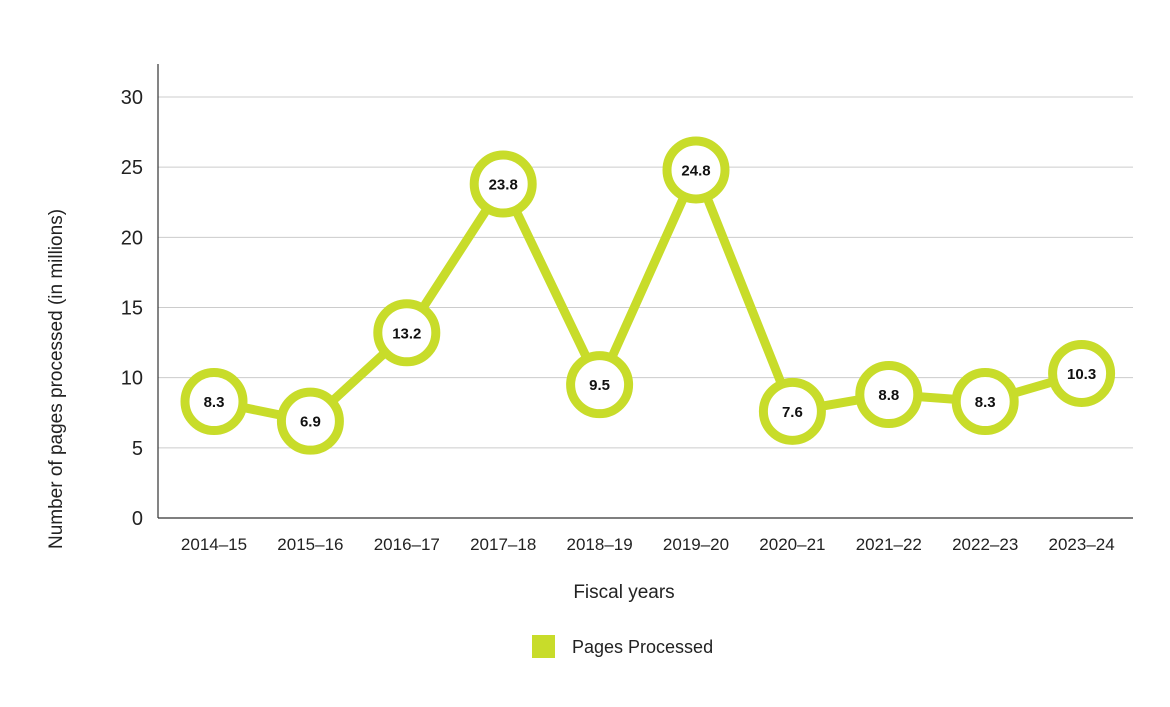 The height and width of the screenshot is (707, 1170). What do you see at coordinates (792, 544) in the screenshot?
I see `x-tick-label: 2020–21` at bounding box center [792, 544].